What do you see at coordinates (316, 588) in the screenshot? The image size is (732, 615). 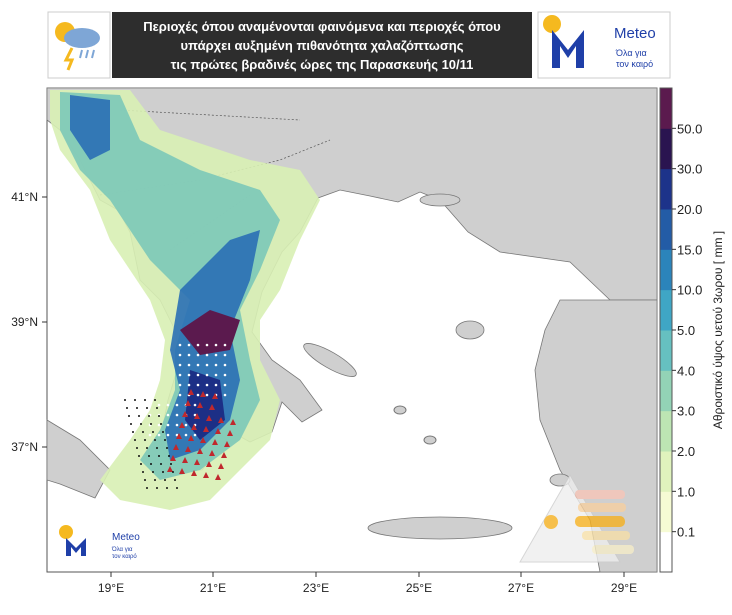 I see `x-tick-label: 23°E` at bounding box center [316, 588].